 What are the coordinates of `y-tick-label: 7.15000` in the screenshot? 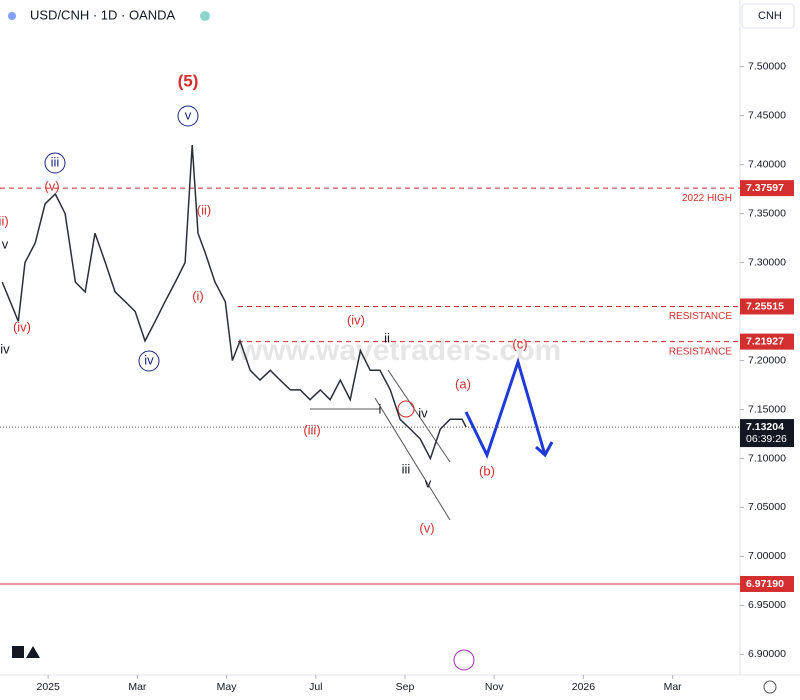 It's located at (767, 409).